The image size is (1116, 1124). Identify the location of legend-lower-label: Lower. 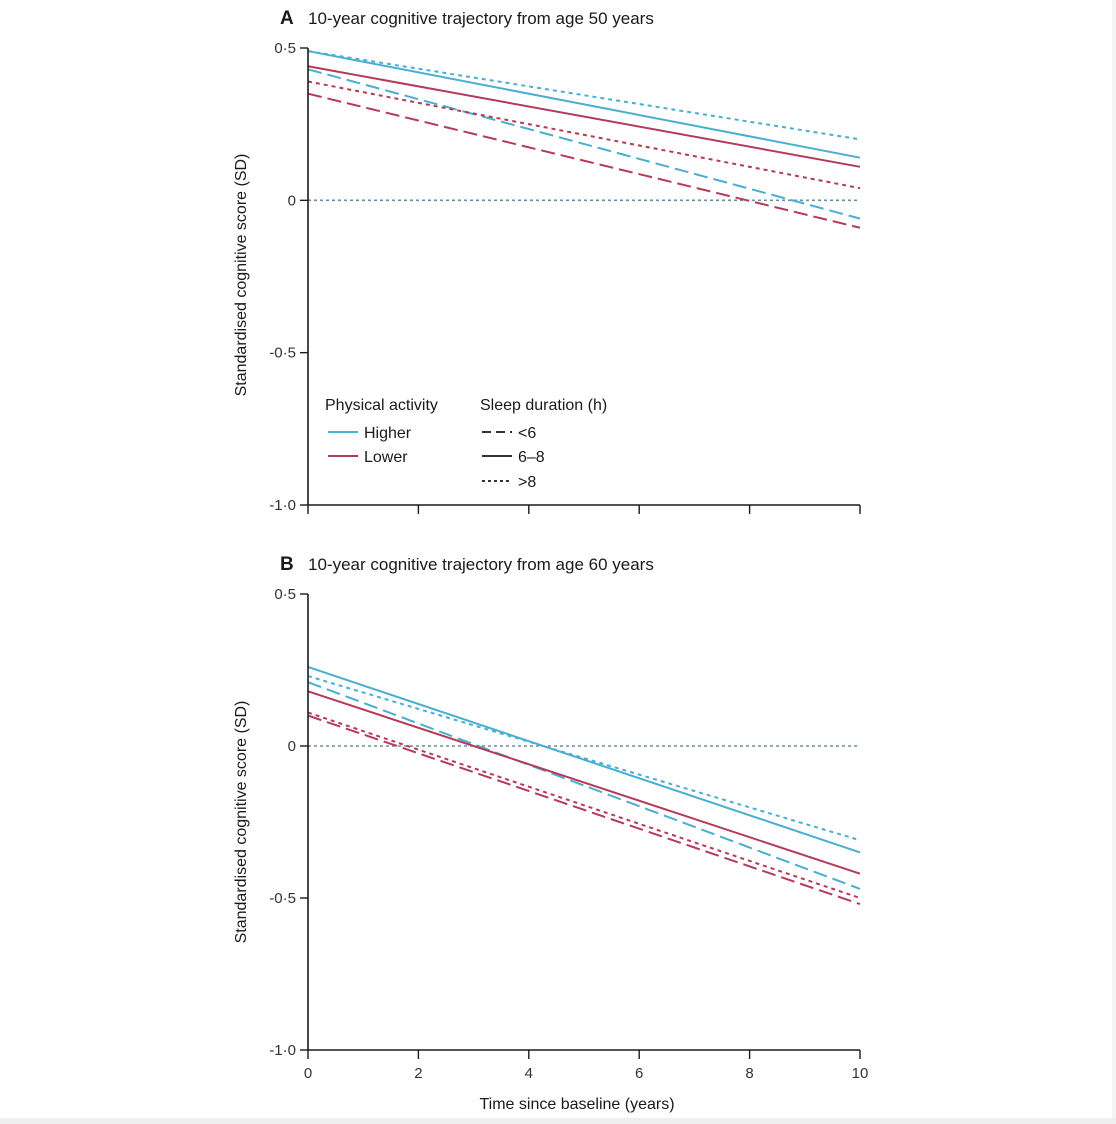
(386, 457).